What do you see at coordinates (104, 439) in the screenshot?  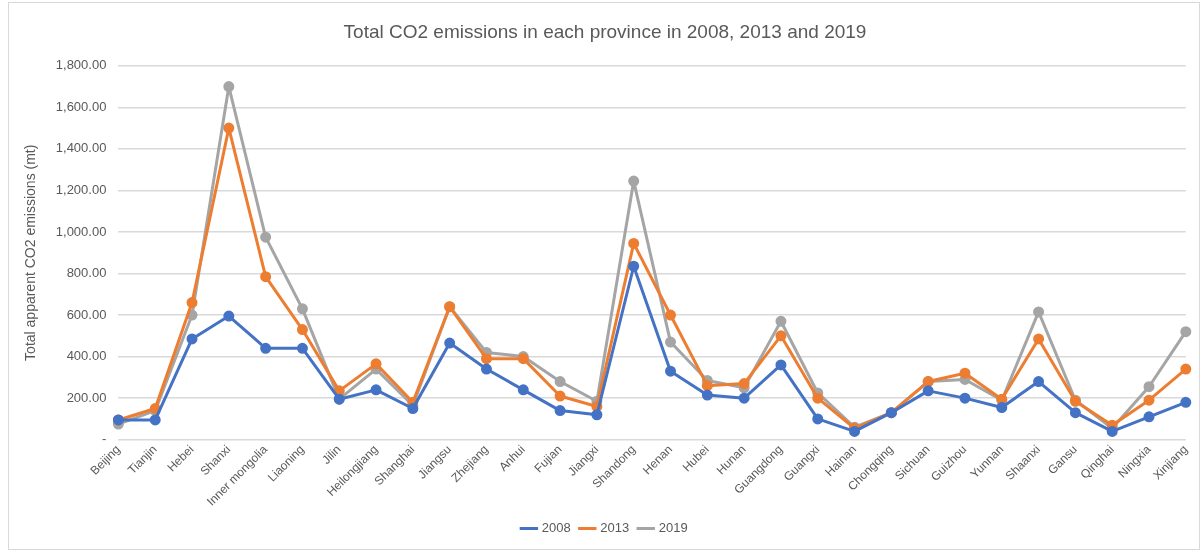 I see `y-tick-label: -` at bounding box center [104, 439].